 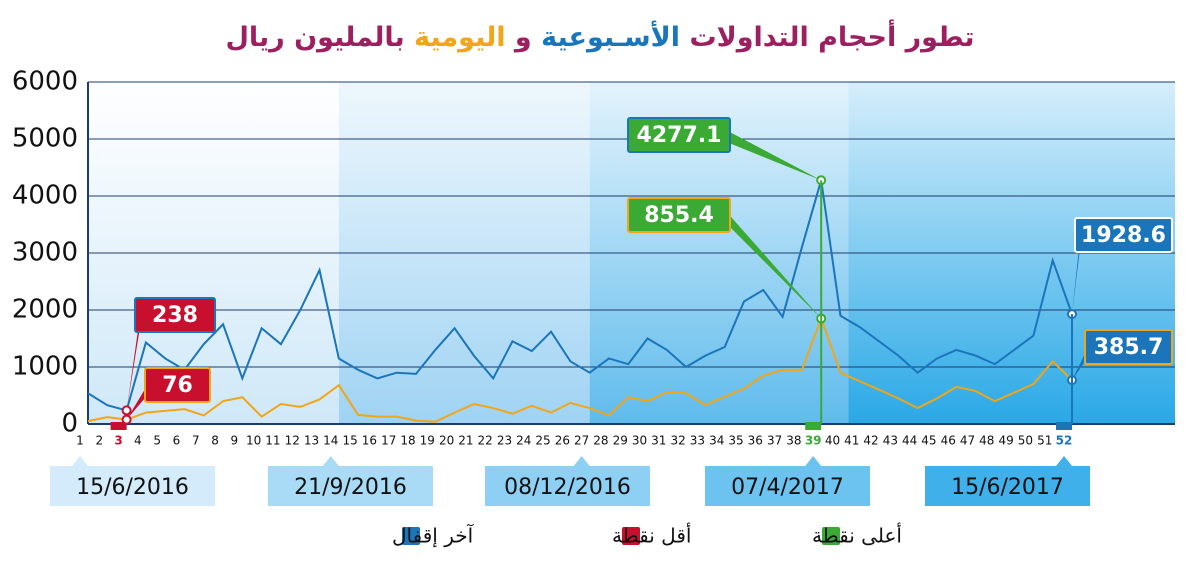 I want to click on callout-label: 76, so click(x=177, y=385).